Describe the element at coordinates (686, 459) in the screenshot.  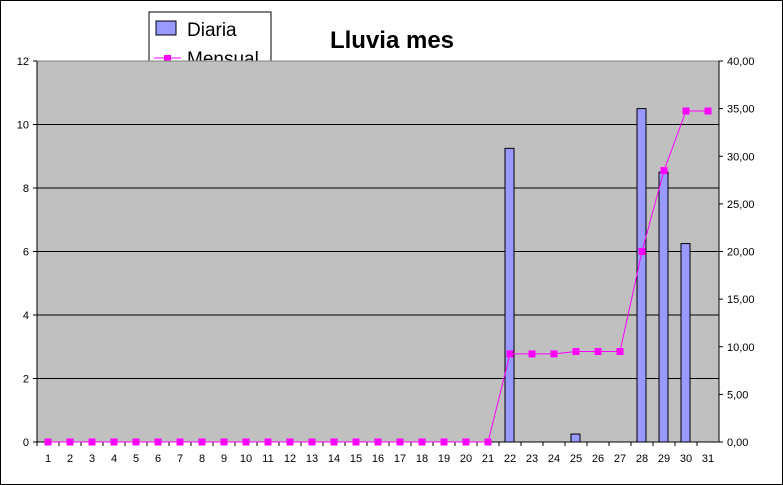
I see `x-tick-label: 30` at that location.